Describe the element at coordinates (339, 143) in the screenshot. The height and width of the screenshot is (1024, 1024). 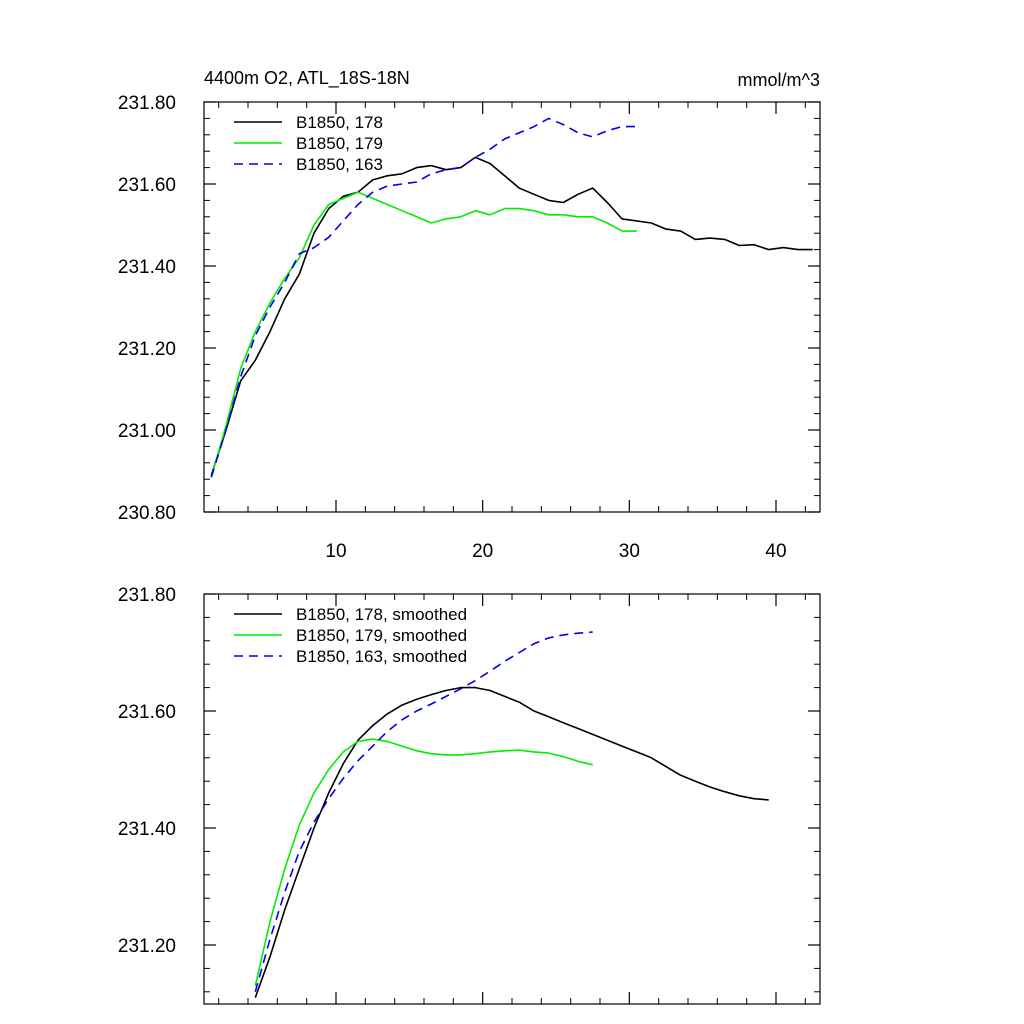
I see `top-legend-label-2: B1850, 179` at that location.